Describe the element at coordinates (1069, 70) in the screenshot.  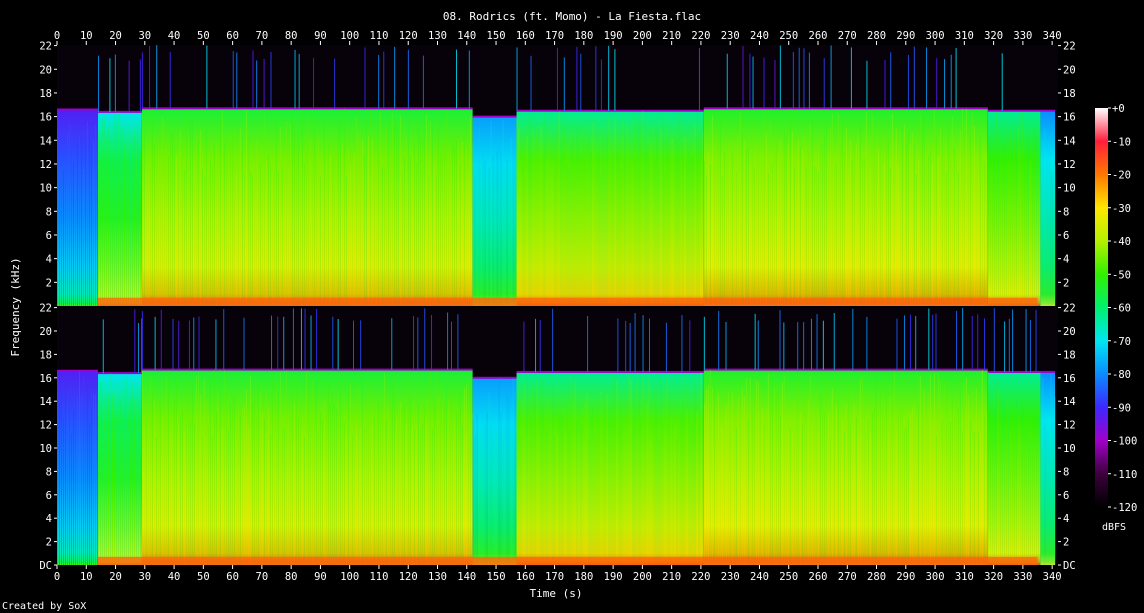
I see `y-tick-label-right: 20` at that location.